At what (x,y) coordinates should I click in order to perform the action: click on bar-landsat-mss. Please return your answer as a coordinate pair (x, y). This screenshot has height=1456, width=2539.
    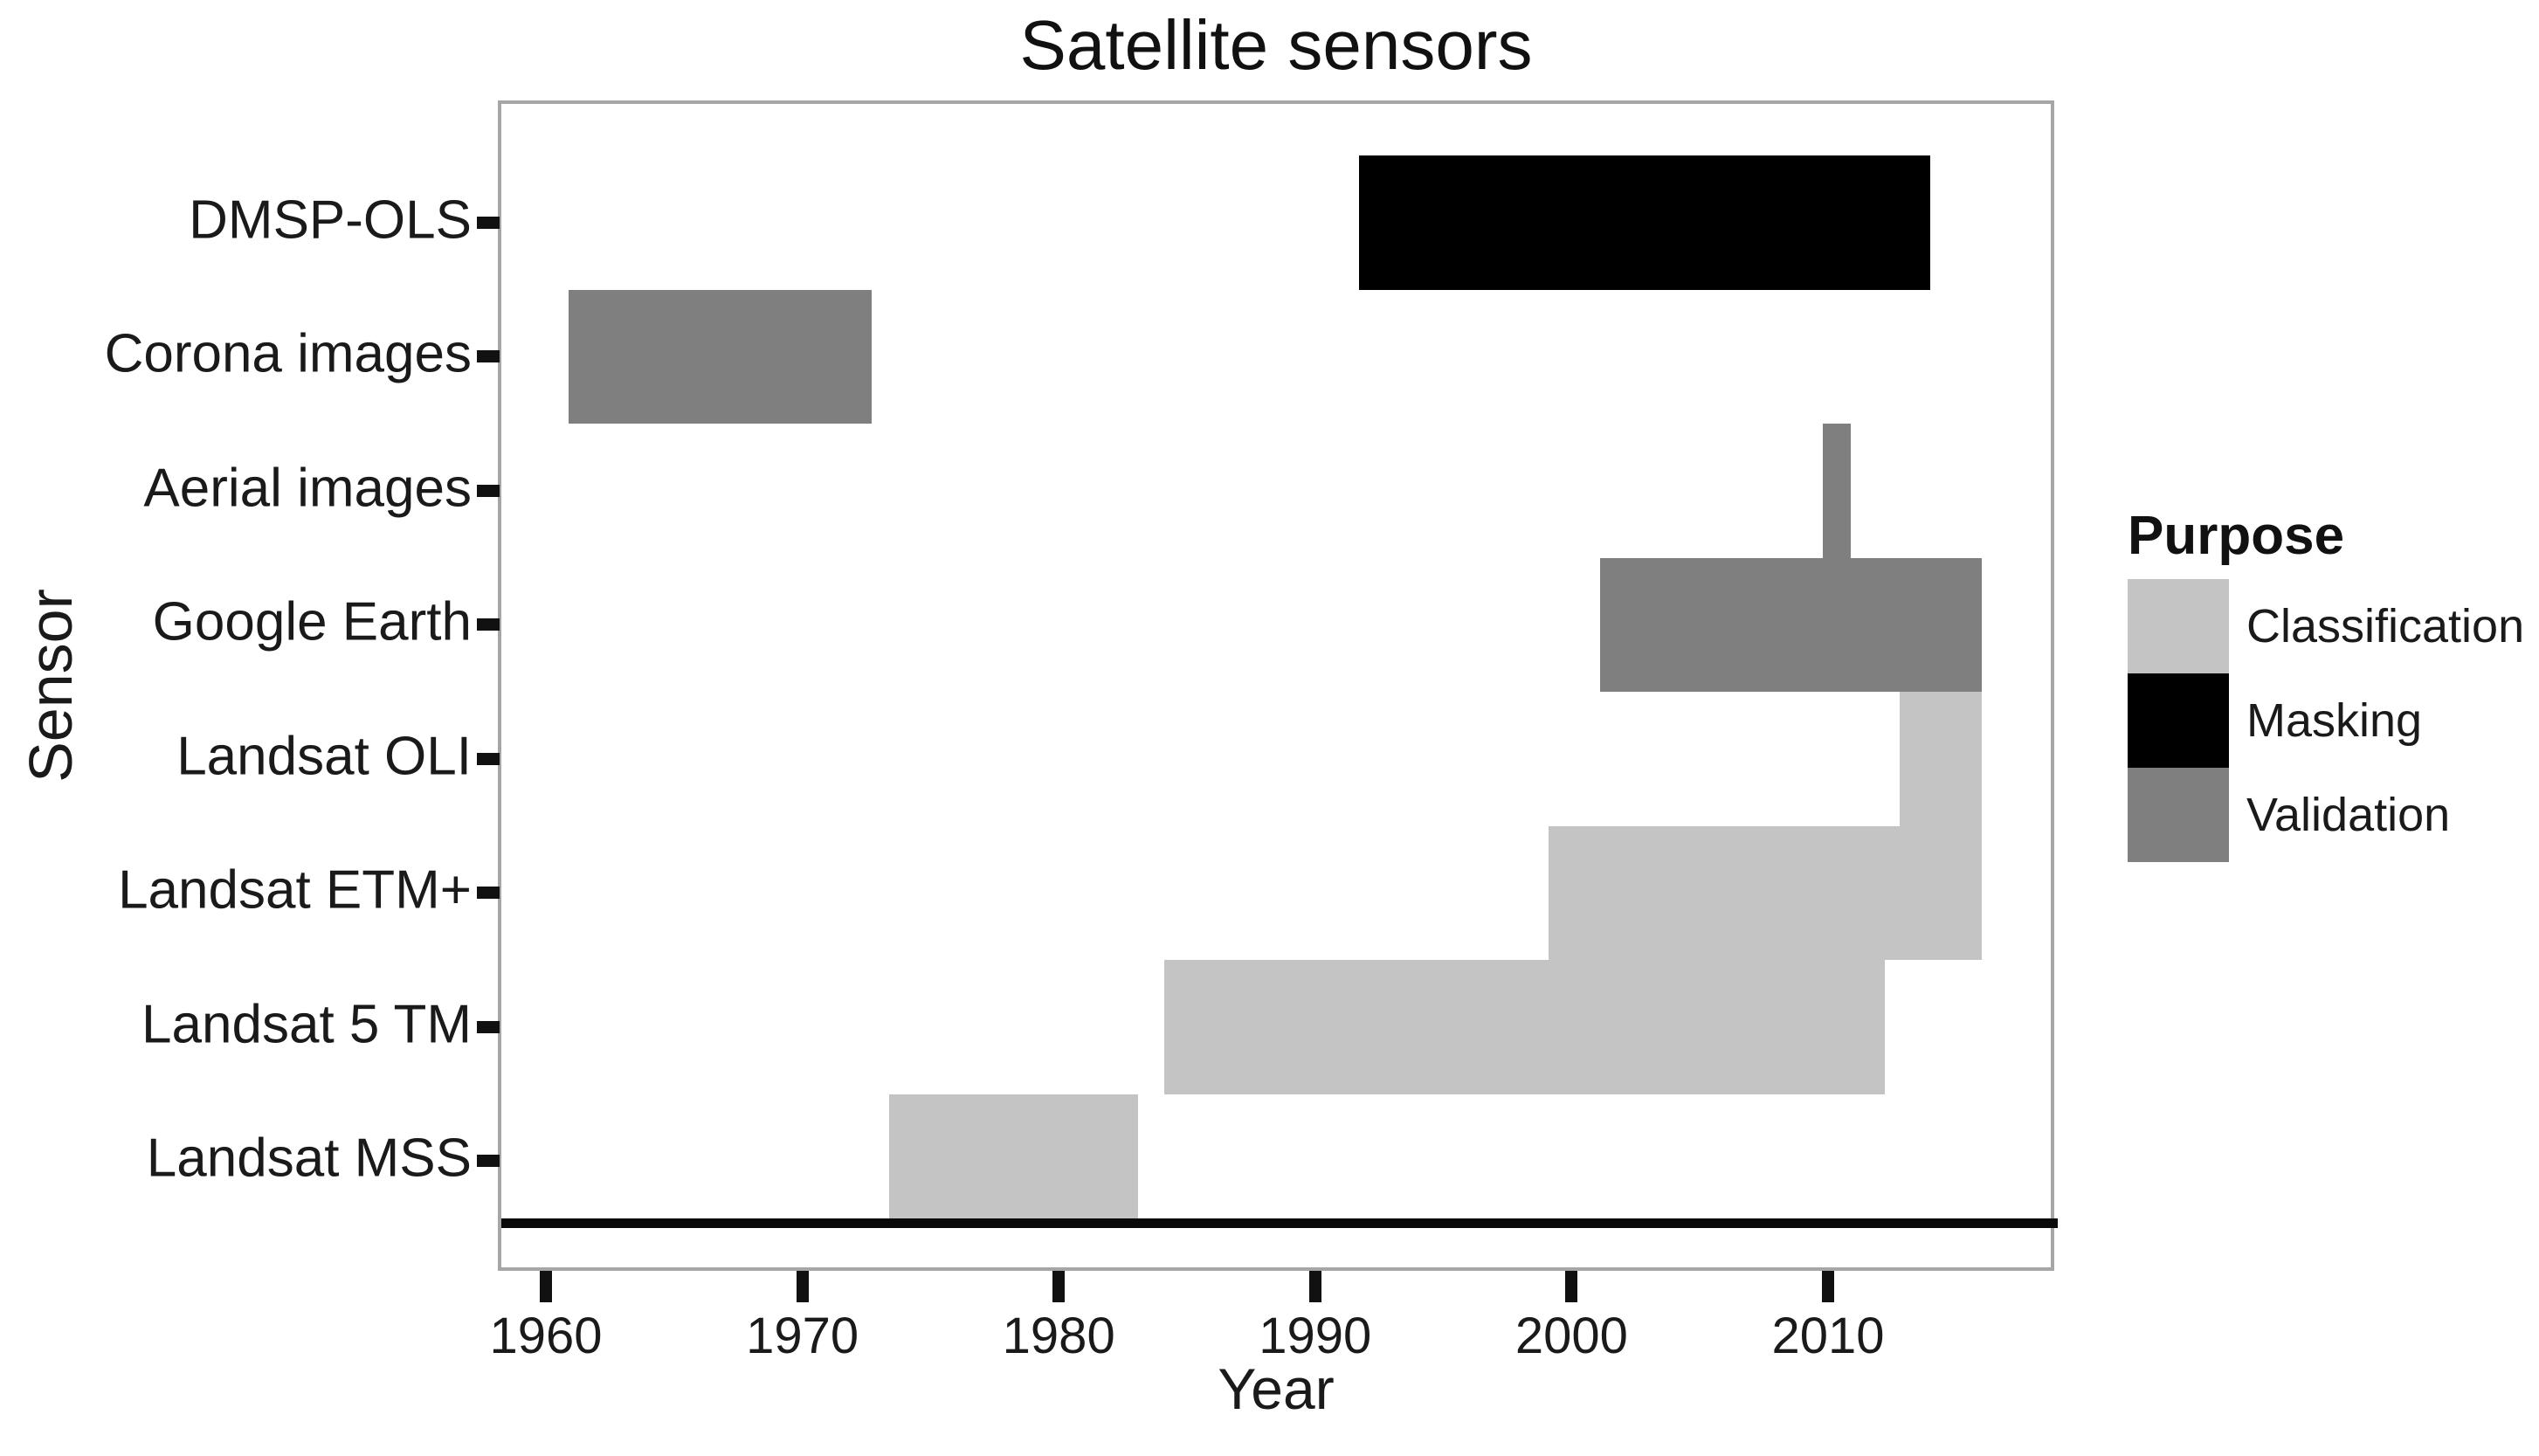
    Looking at the image, I should click on (1014, 1161).